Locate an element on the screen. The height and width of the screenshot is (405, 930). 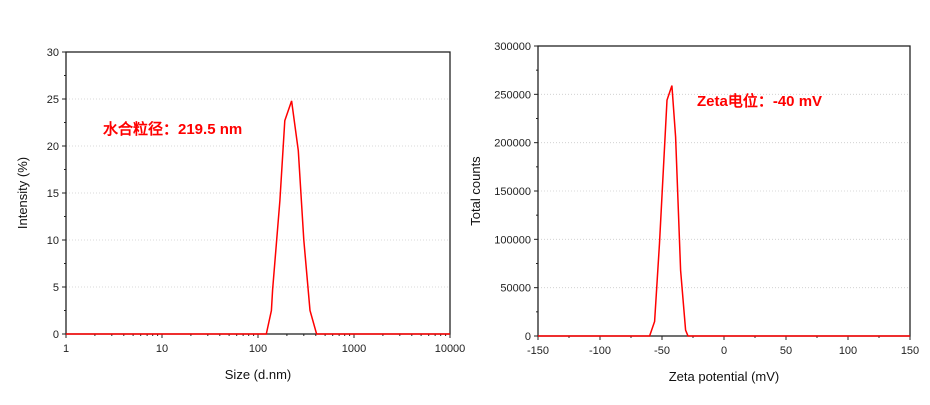
y-tick-label: 250000 is located at coordinates (512, 95).